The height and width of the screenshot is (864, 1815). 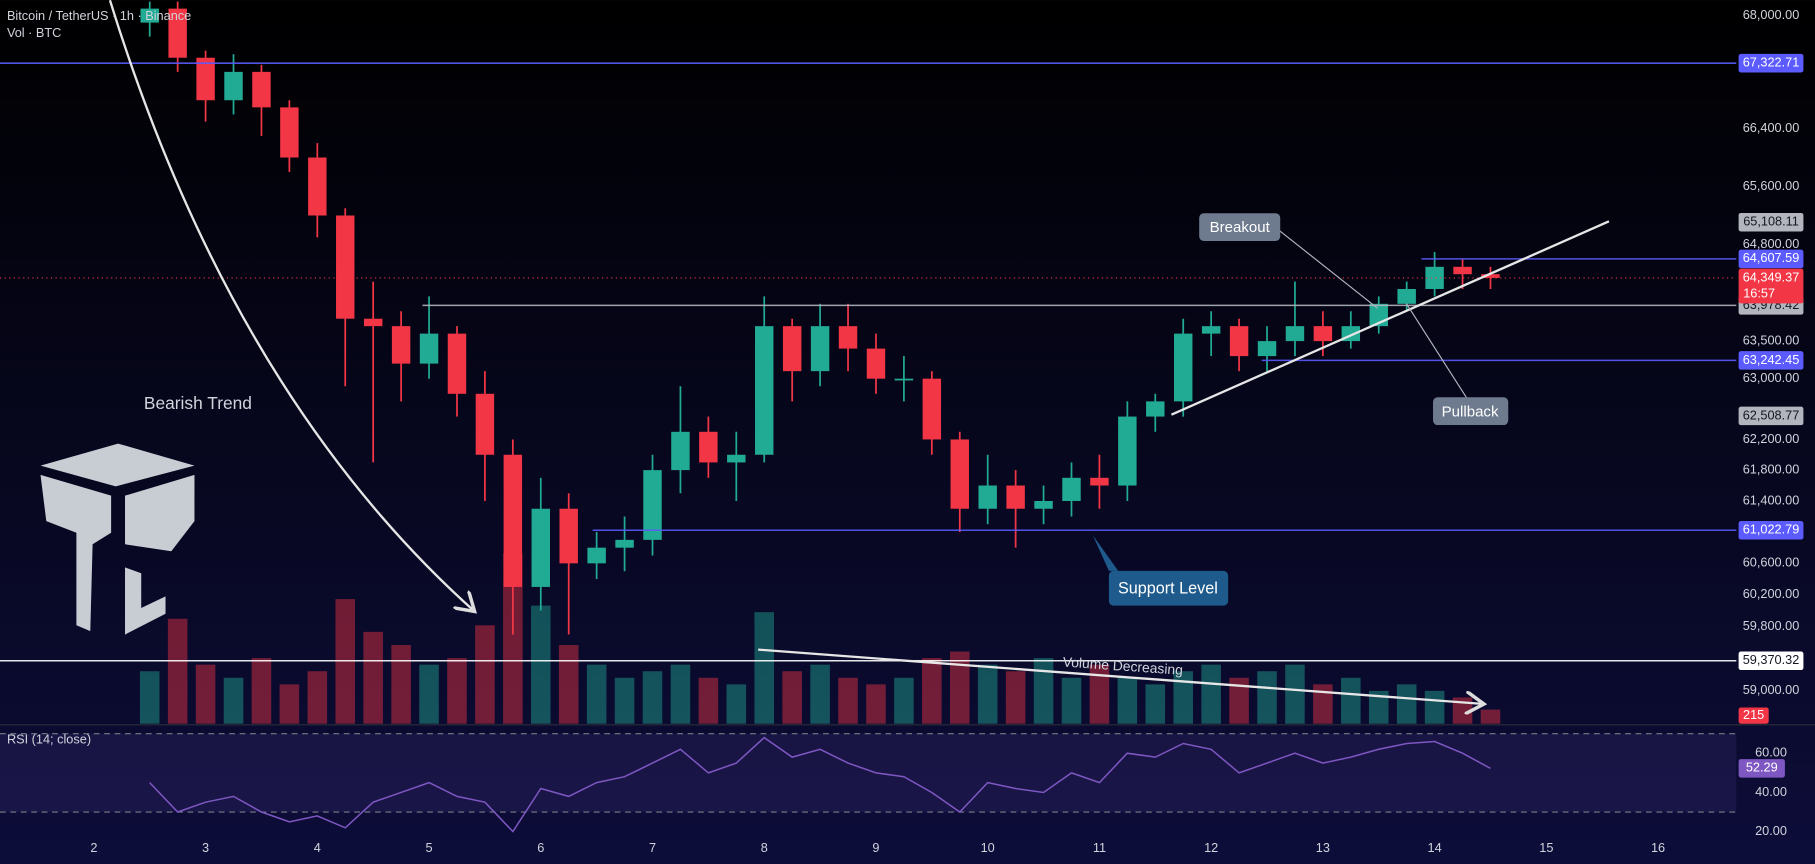 I want to click on level-label: 63,242.45, so click(x=1771, y=359).